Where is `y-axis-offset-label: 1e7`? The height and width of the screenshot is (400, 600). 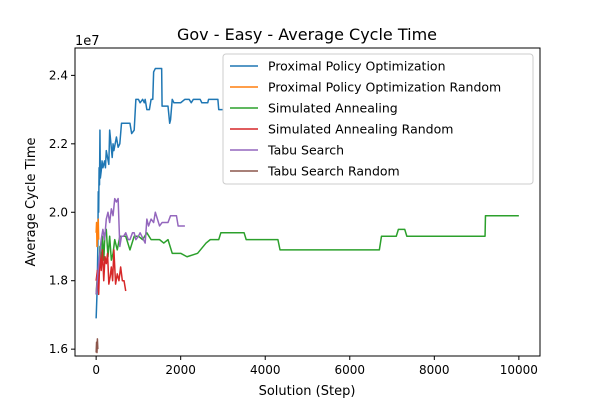
y-axis-offset-label: 1e7 is located at coordinates (87, 41).